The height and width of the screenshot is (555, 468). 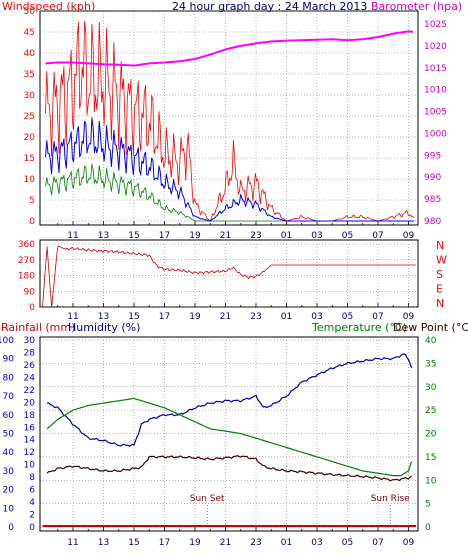 I want to click on barometer-y-tick-label: 1000, so click(x=435, y=134).